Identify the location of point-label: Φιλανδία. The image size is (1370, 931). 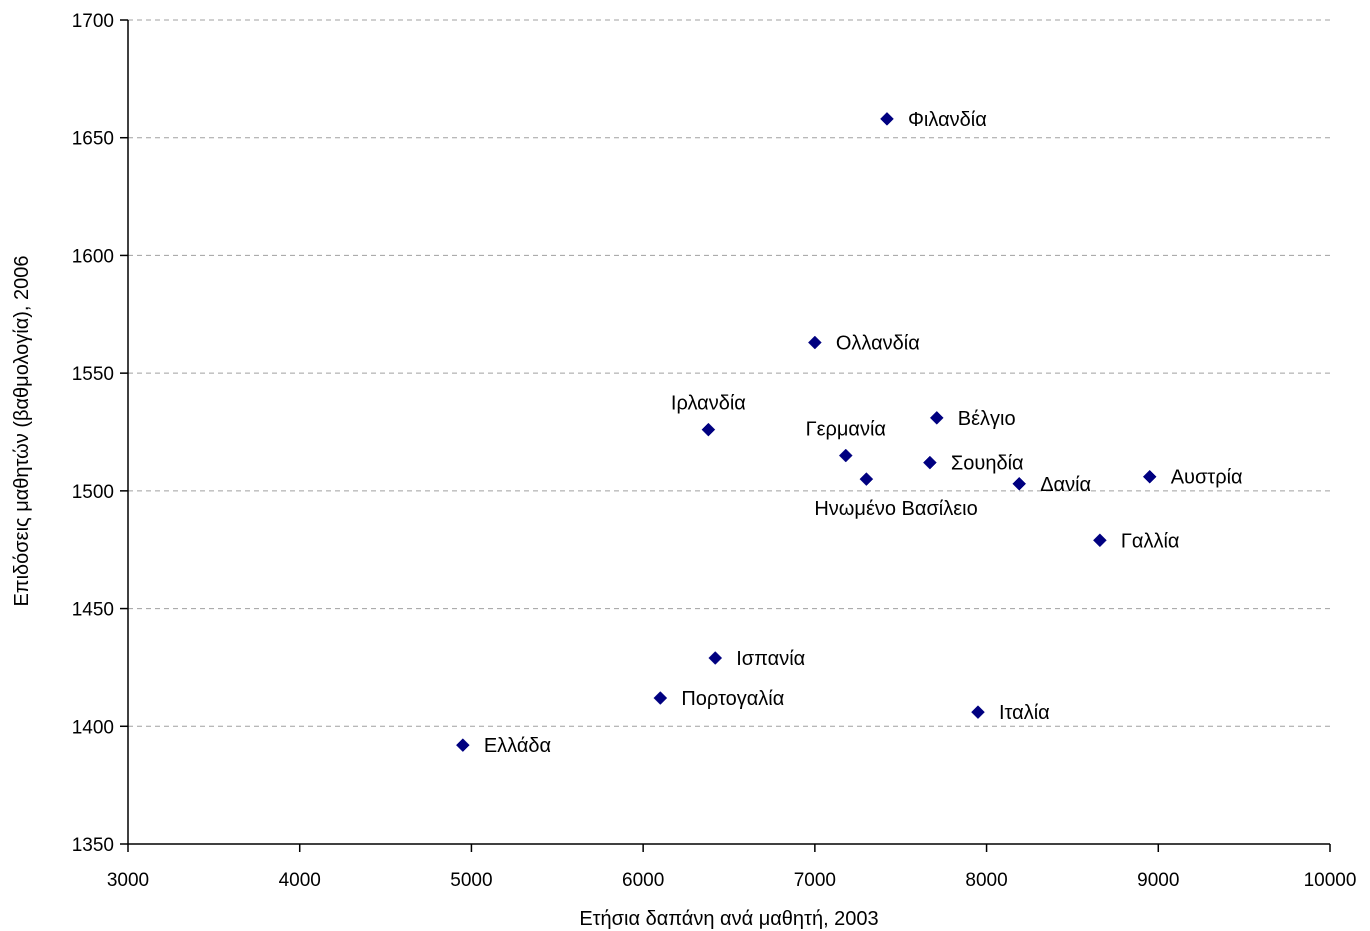
(947, 120).